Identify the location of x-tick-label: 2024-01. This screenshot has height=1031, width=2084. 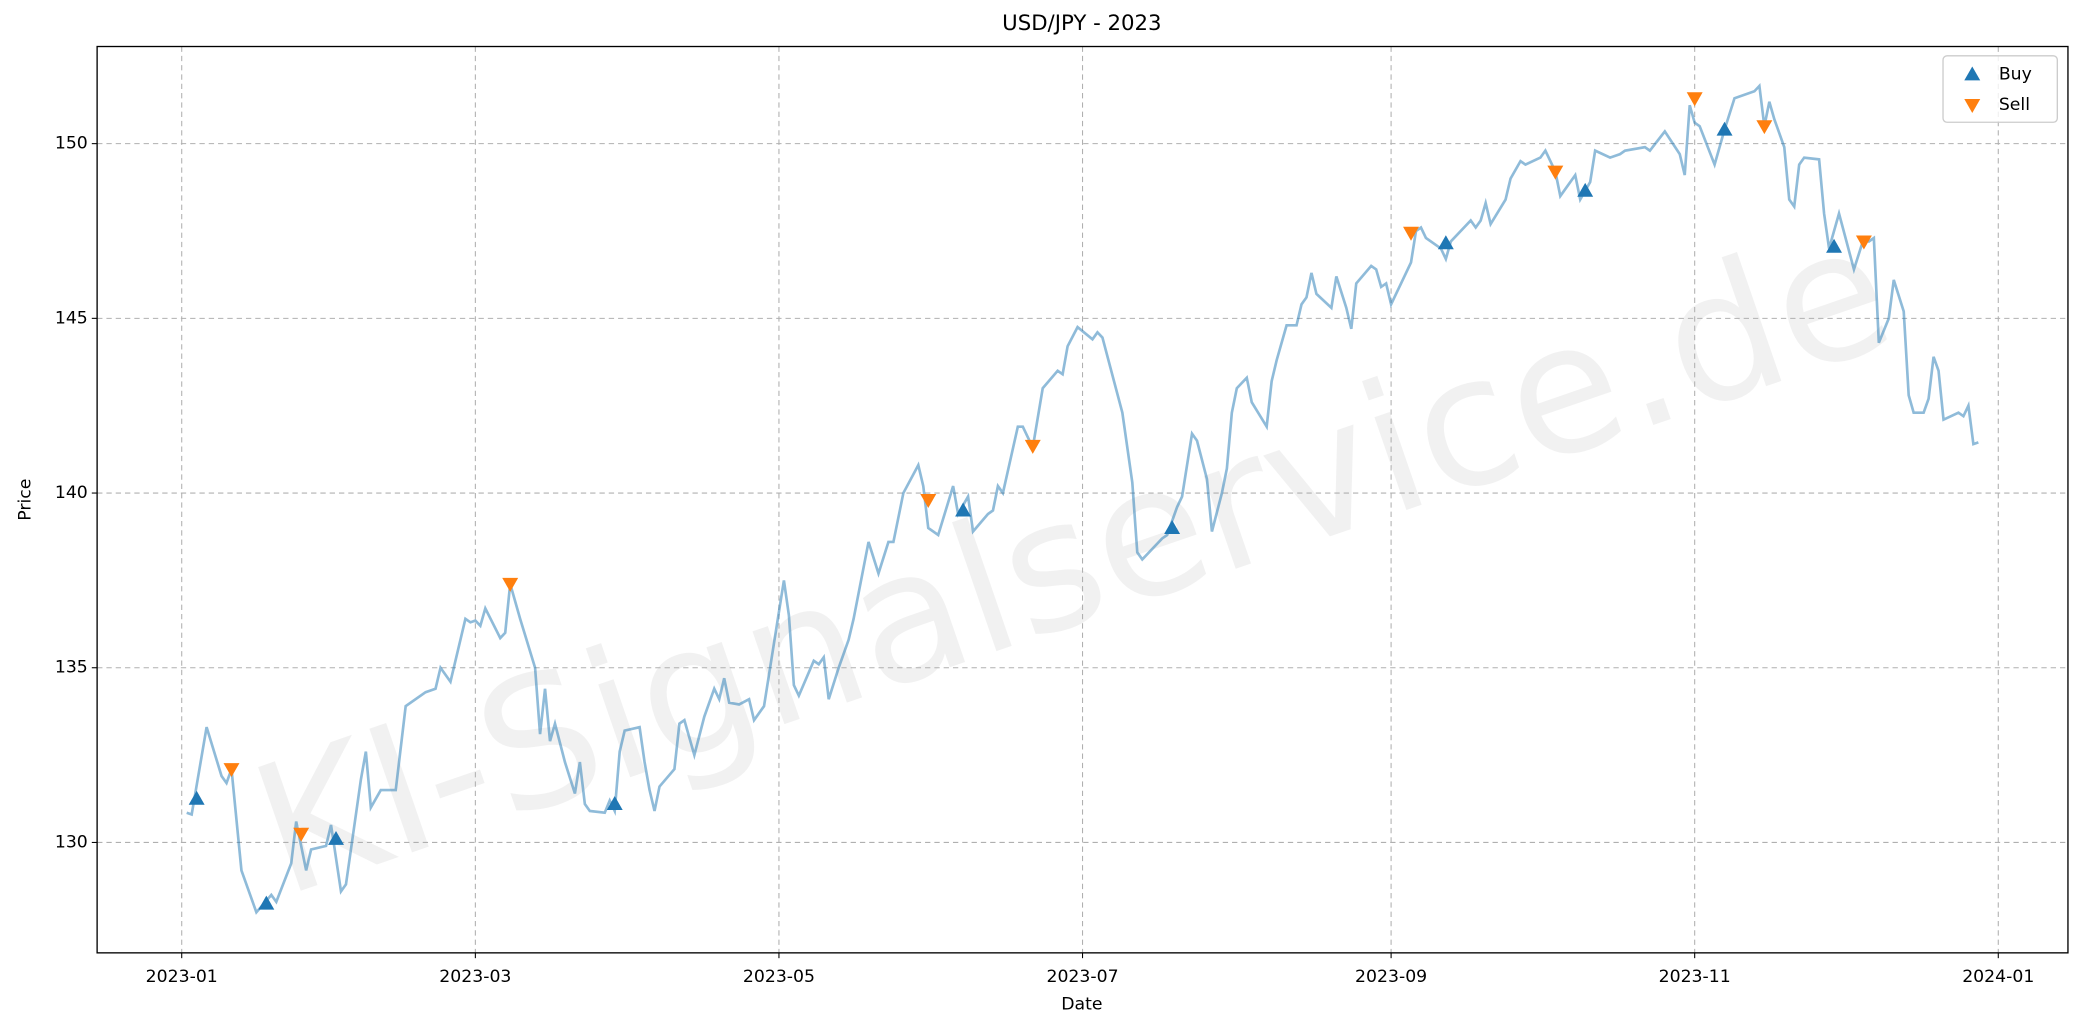
(1998, 977).